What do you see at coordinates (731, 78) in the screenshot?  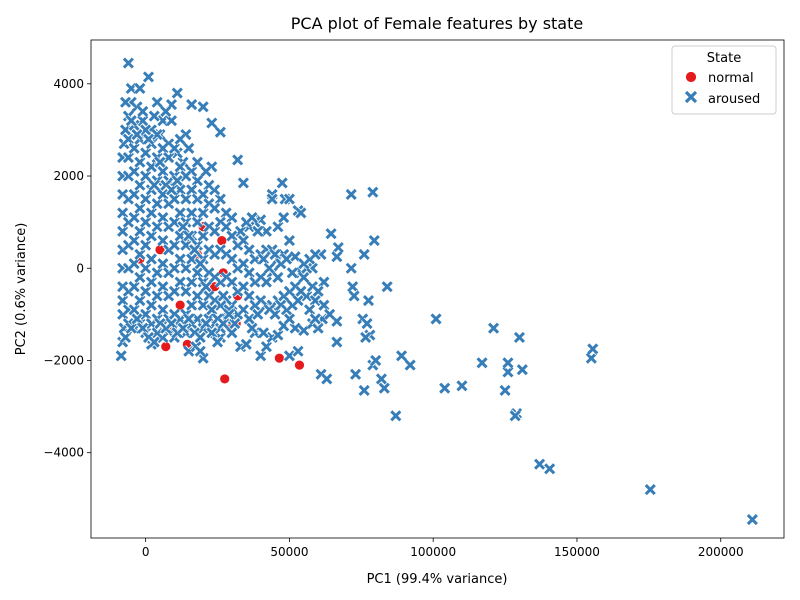 I see `legend-label-normal: normal` at bounding box center [731, 78].